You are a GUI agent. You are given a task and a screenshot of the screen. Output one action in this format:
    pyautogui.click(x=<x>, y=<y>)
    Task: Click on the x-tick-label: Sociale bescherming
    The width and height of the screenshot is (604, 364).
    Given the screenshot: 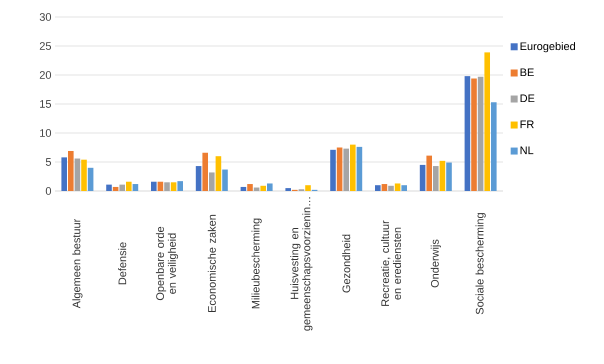 What is the action you would take?
    pyautogui.click(x=481, y=263)
    